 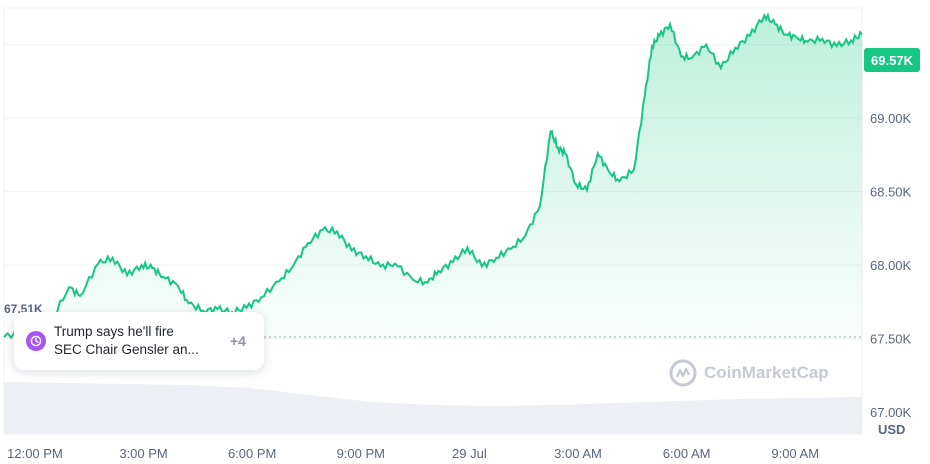 What do you see at coordinates (891, 412) in the screenshot?
I see `y-tick-label: 67.00K` at bounding box center [891, 412].